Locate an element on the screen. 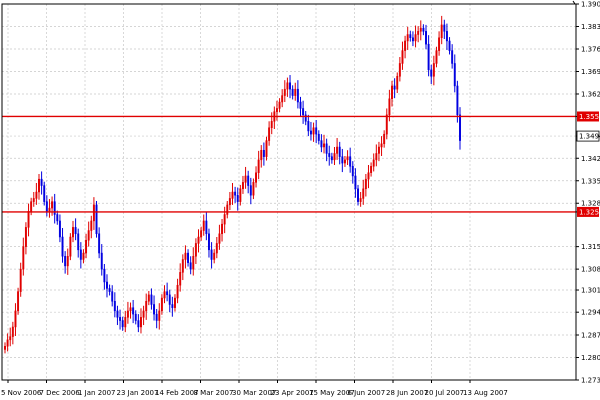  y-tick-label: 1.3285 is located at coordinates (590, 204).